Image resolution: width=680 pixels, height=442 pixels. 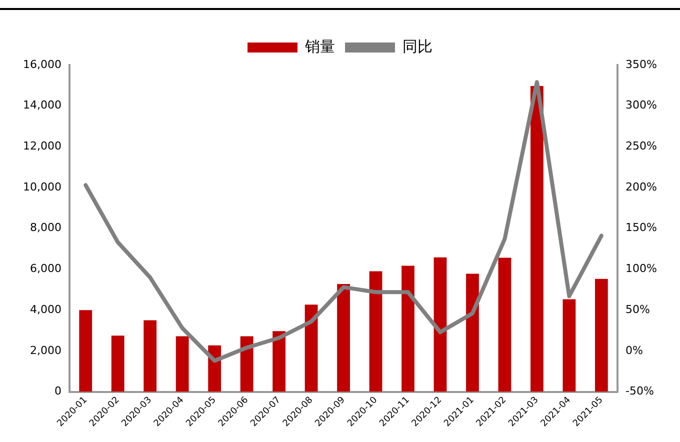 What do you see at coordinates (42, 64) in the screenshot?
I see `y-tick-label: 16,000` at bounding box center [42, 64].